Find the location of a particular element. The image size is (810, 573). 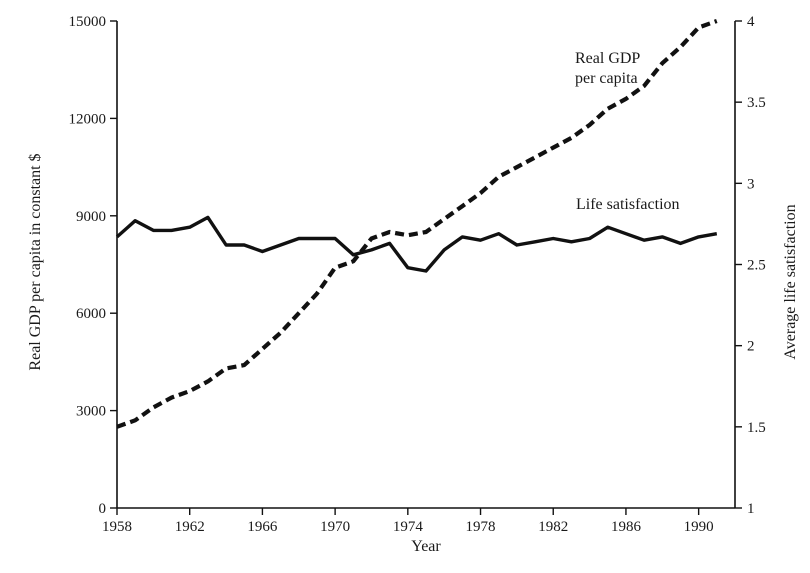

right-y-tick-label-3: 3 is located at coordinates (751, 184).